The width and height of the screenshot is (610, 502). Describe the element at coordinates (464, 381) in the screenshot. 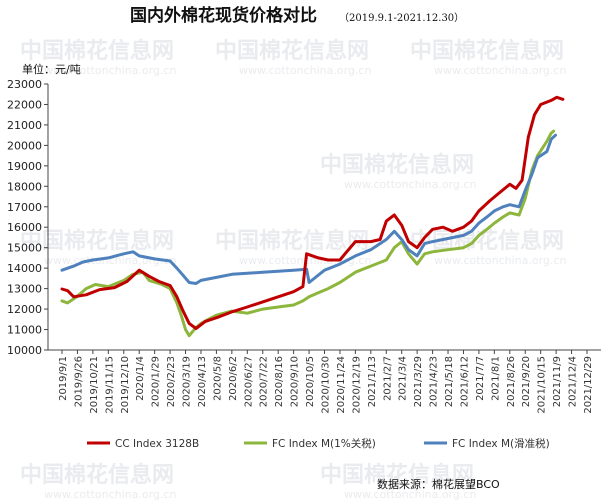

I see `x-tick-label: 2021/6/12` at that location.